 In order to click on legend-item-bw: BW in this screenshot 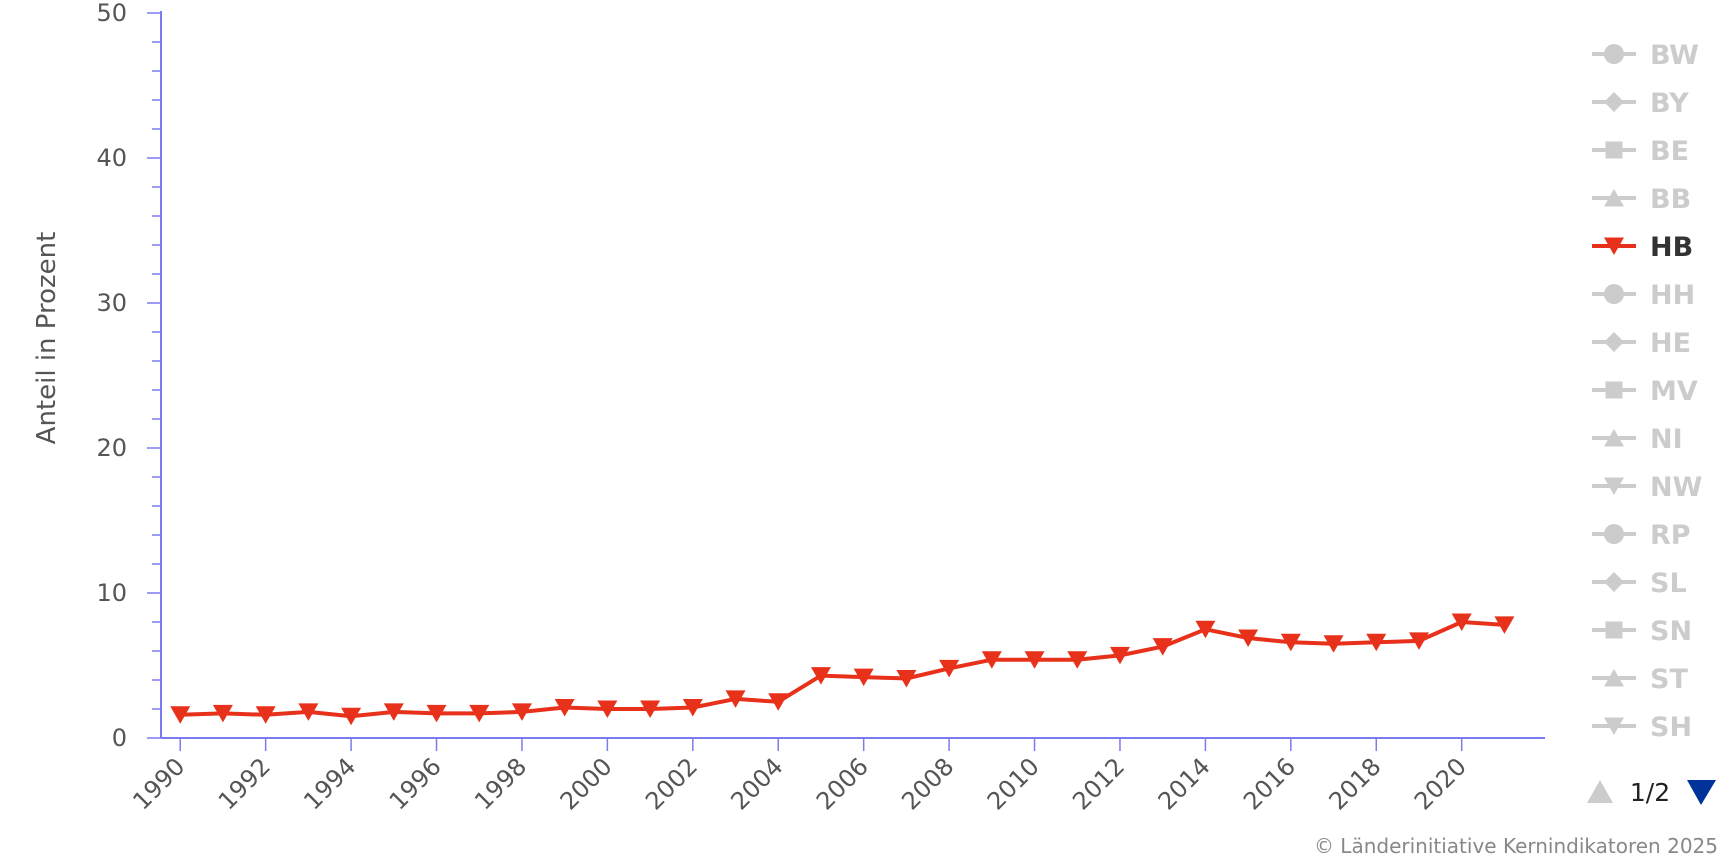, I will do `click(1645, 55)`.